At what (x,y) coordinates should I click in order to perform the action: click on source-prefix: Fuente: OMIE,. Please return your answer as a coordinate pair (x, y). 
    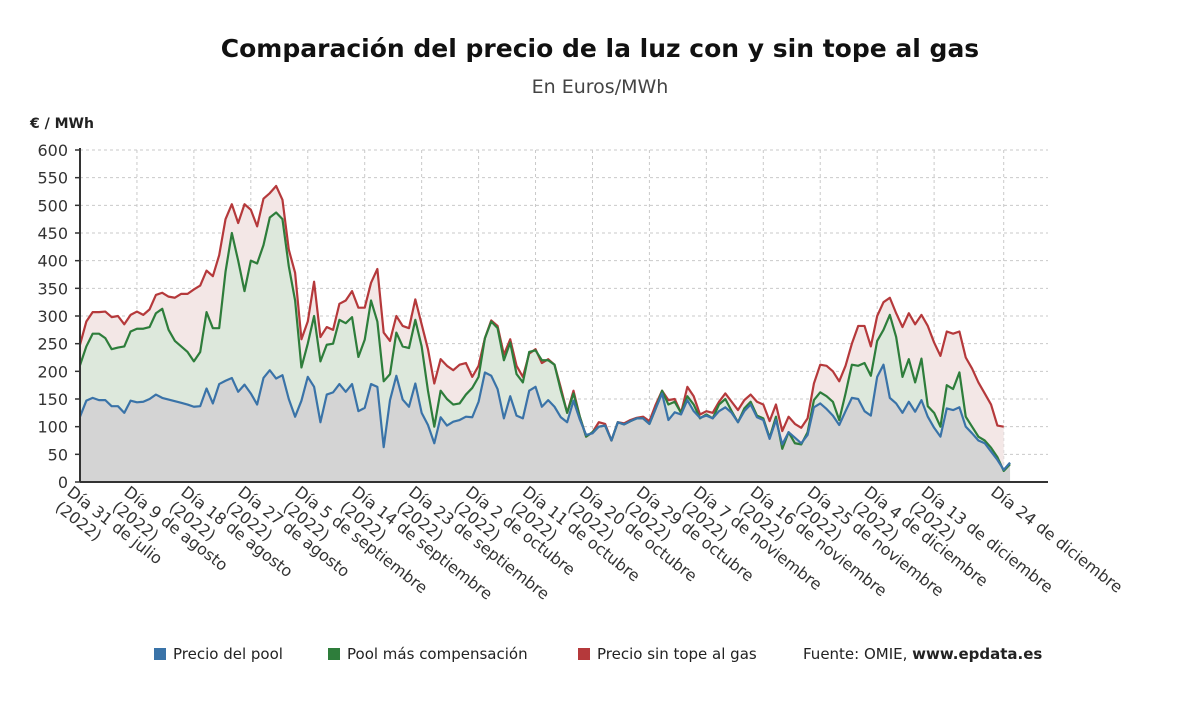
    Looking at the image, I should click on (857, 654).